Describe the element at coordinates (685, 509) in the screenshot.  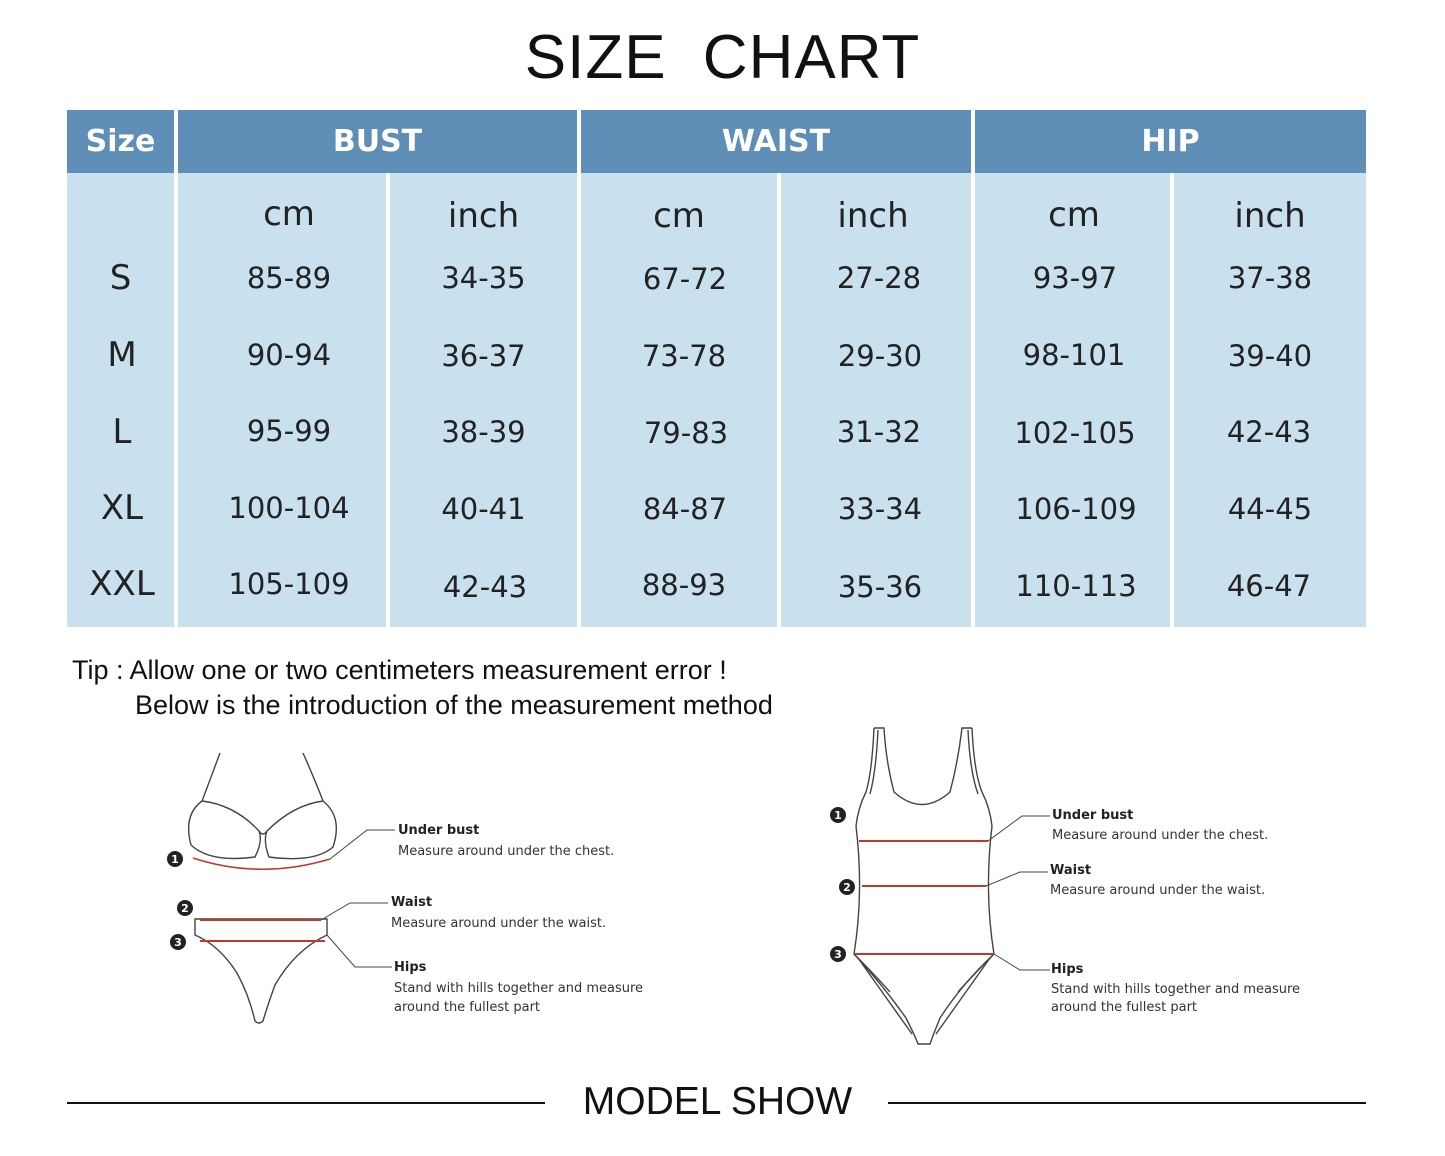
I see `value-xl-waist-cm: 84-87` at that location.